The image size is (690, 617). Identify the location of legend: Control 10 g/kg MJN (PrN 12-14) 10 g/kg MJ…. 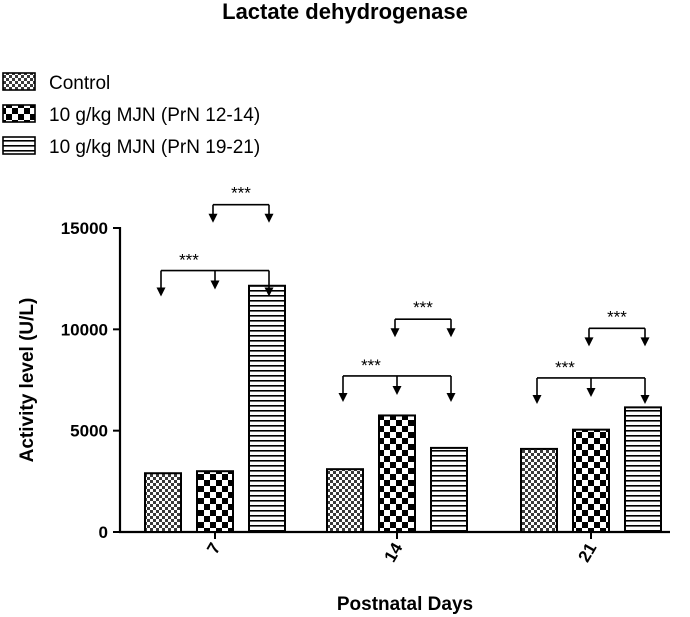
(131, 115).